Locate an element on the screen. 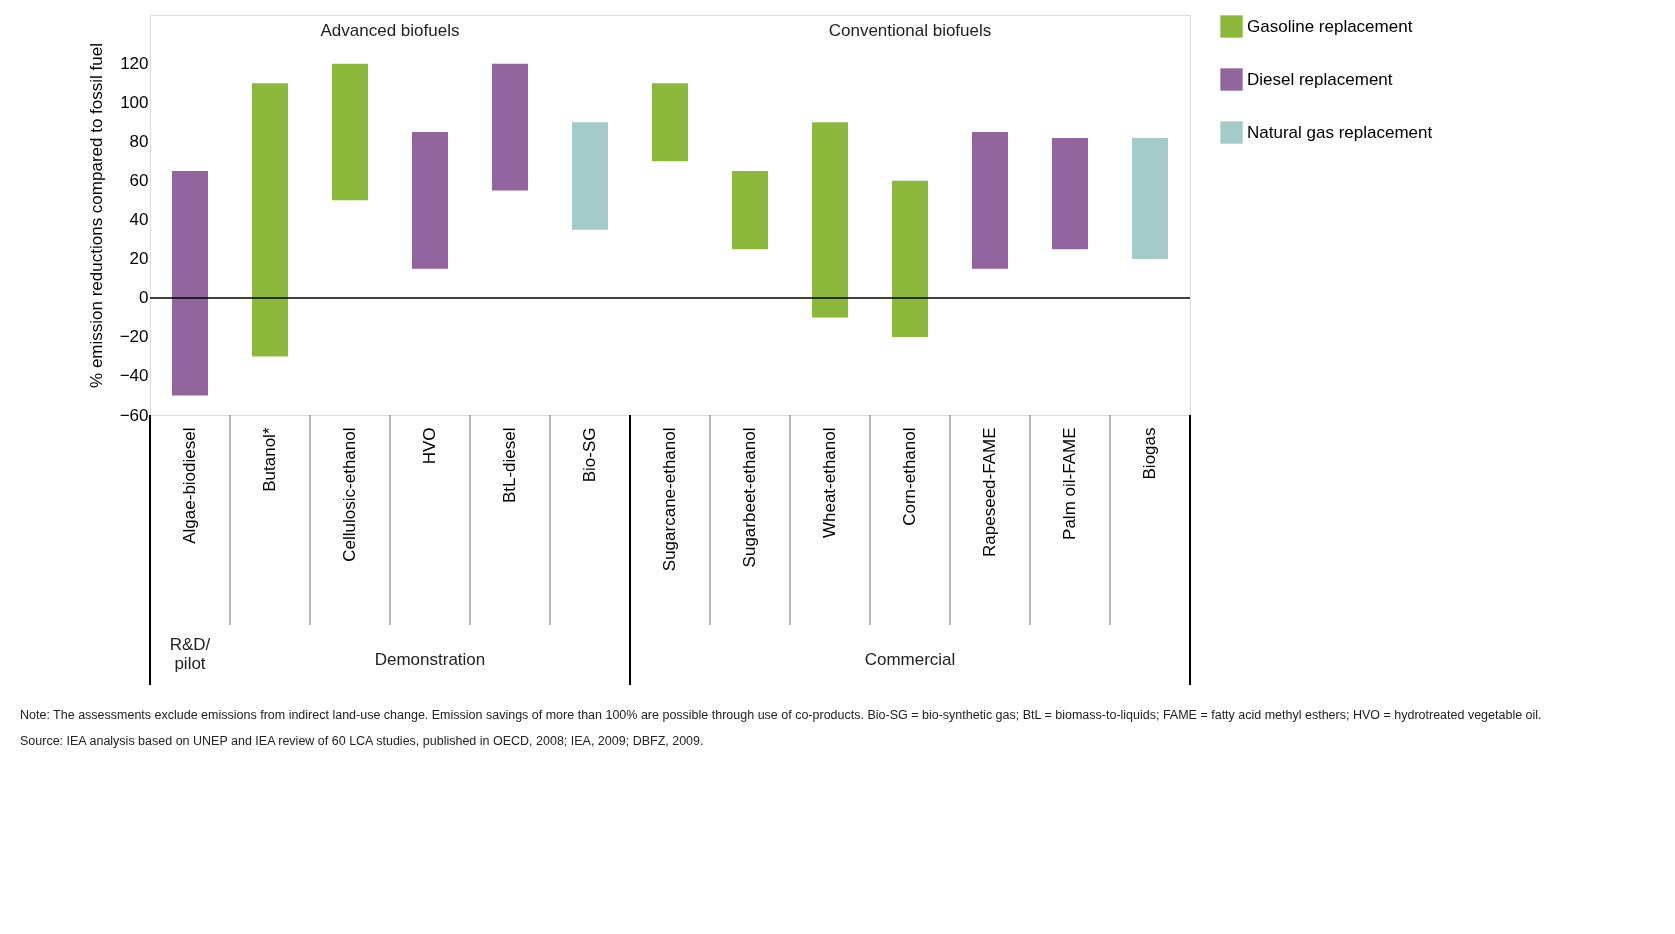  text: Note: The assessments exclude emissions from indirect land-use change. Emission savings of more than 100% are possible through use of co-products. Bio-SG = bio-synthetic gas; BtL = biomass-to-liquids; FAME = fatty acid methyl esthers; HVO = hydrotreated vegetable oil. is located at coordinates (781, 715).